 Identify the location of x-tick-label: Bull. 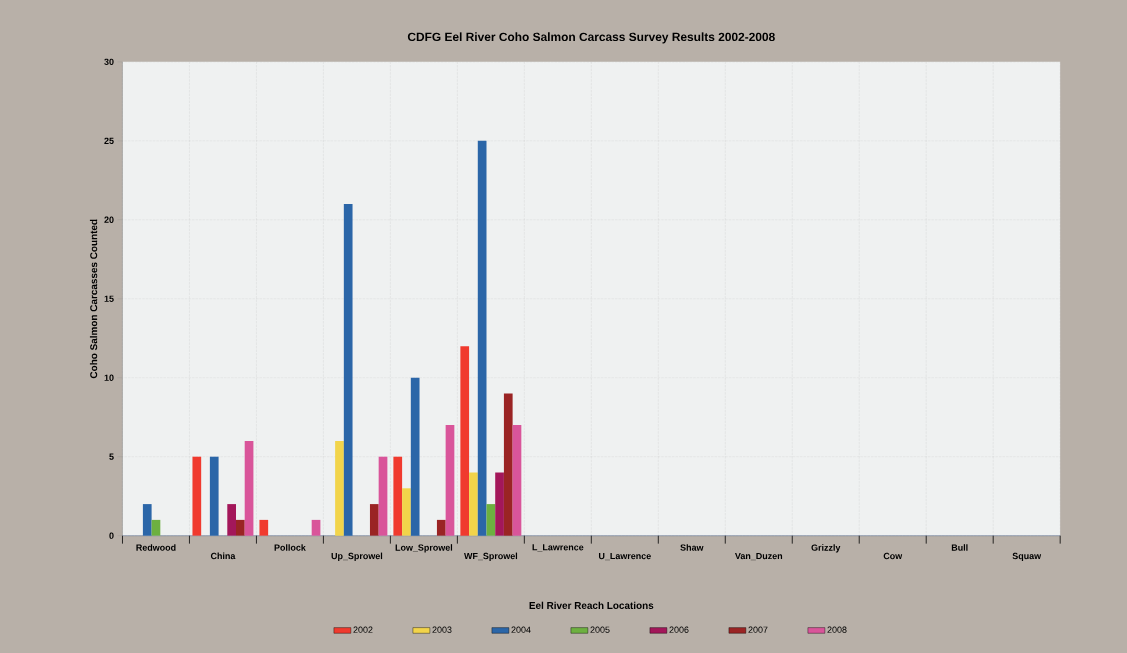
(959, 547).